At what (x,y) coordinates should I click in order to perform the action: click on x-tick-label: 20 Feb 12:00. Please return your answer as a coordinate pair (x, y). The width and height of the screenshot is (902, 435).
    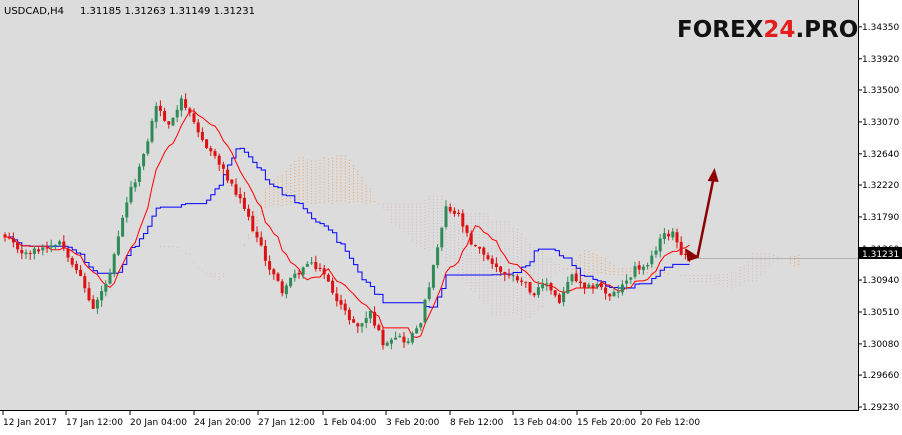
    Looking at the image, I should click on (670, 423).